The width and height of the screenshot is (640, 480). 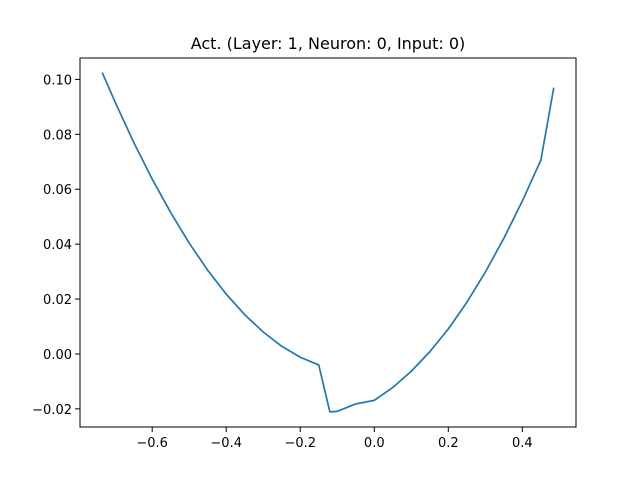 I want to click on x-tick-label: −0.4, so click(x=226, y=443).